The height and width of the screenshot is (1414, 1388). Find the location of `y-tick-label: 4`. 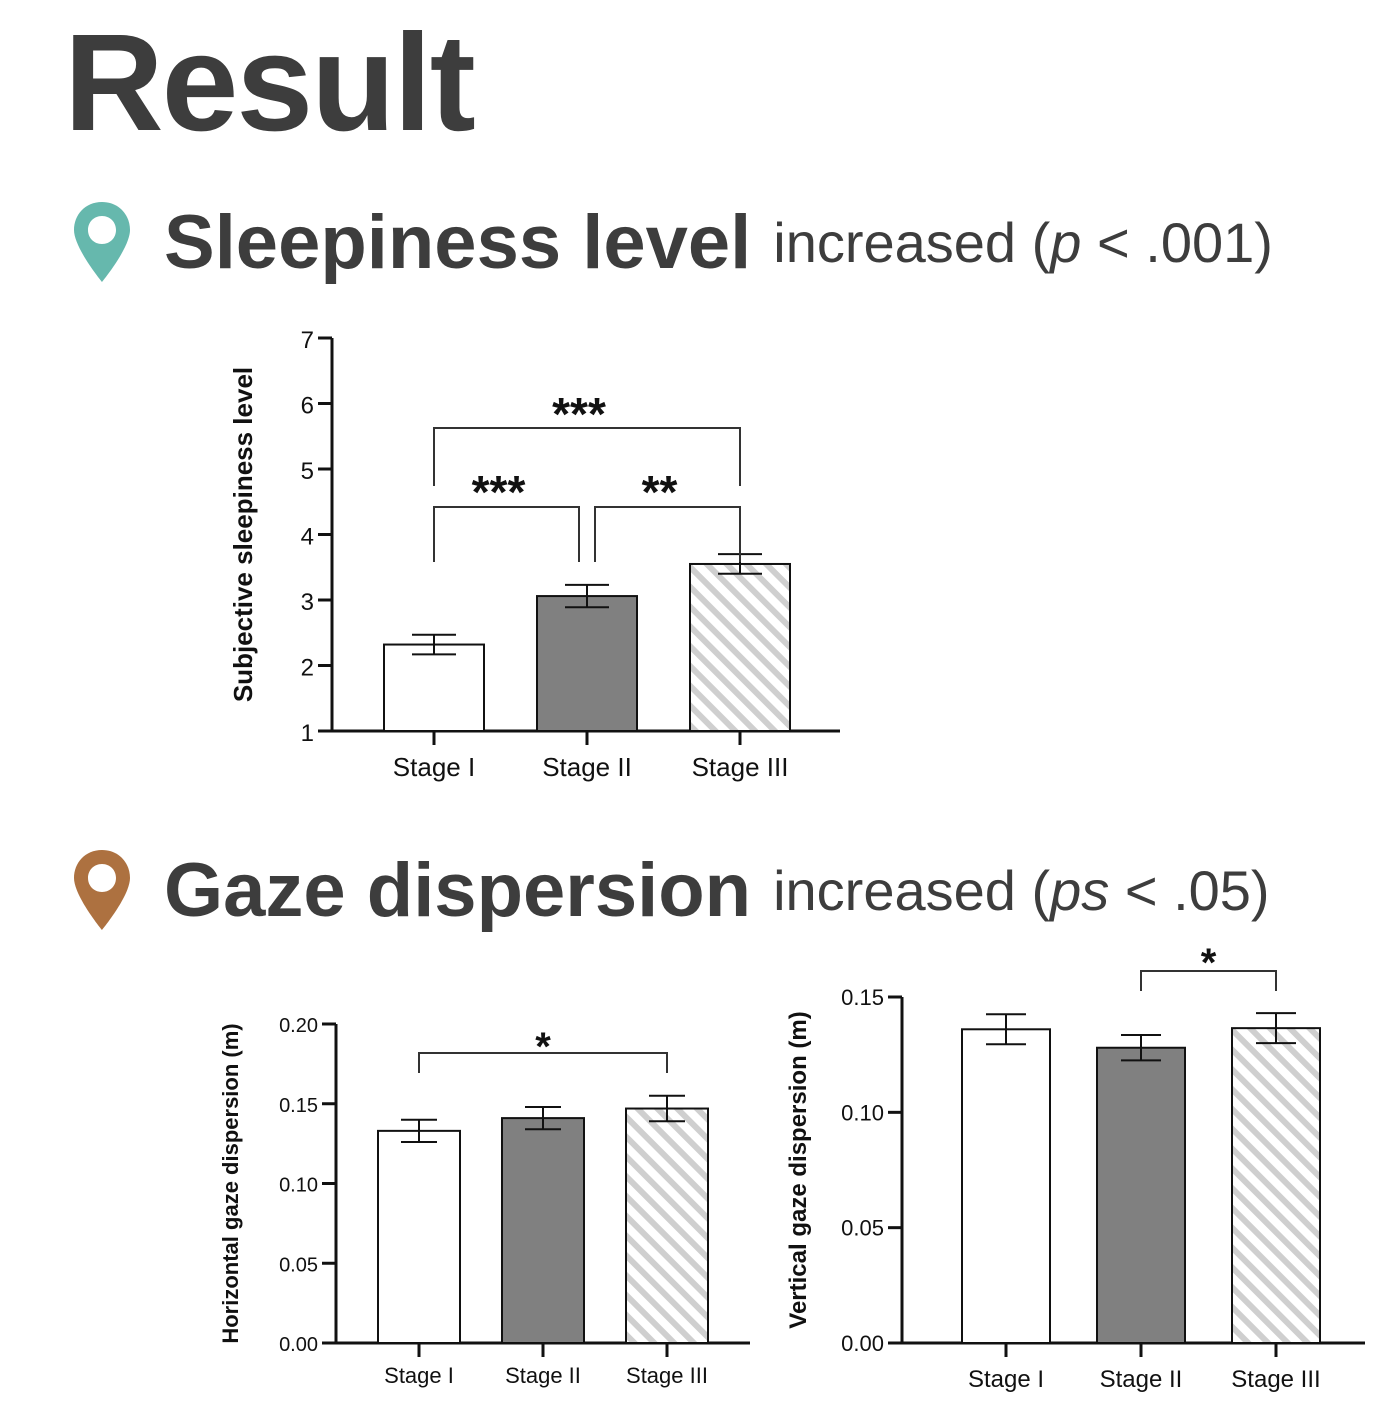

y-tick-label: 4 is located at coordinates (307, 537).